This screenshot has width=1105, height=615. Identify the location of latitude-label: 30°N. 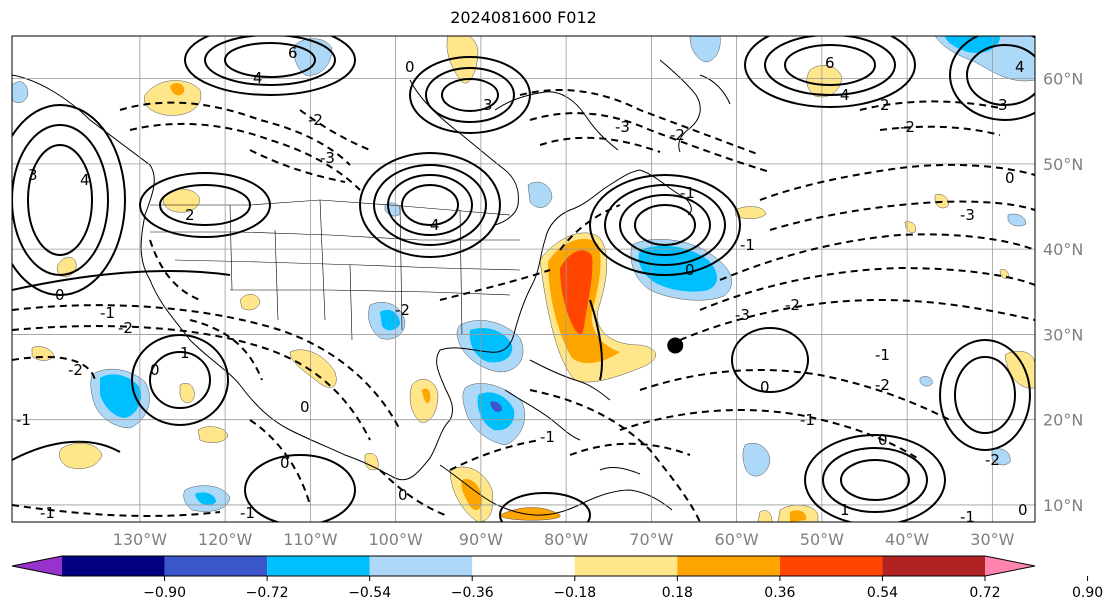
(1063, 334).